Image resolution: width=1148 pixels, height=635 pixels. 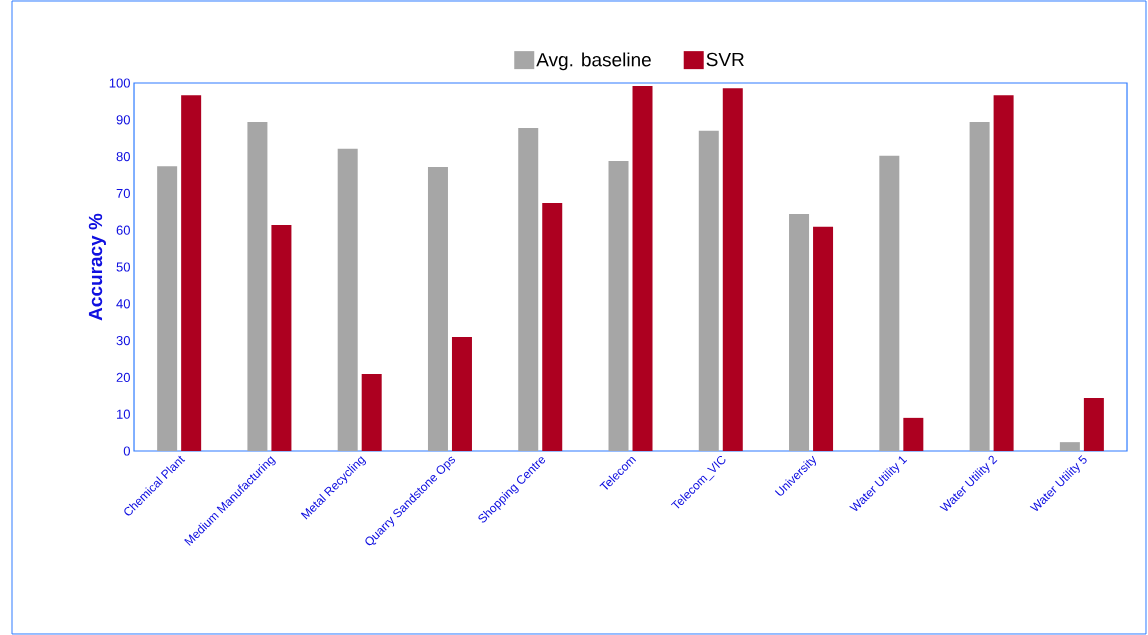 What do you see at coordinates (123, 156) in the screenshot?
I see `y-tick-label: 80` at bounding box center [123, 156].